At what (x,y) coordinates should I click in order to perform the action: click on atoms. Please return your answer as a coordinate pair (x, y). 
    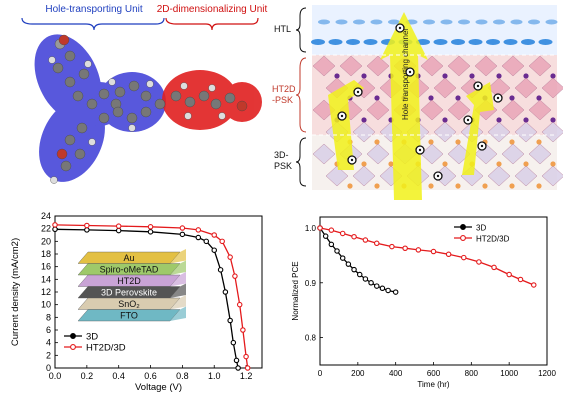
    Looking at the image, I should click on (148, 109).